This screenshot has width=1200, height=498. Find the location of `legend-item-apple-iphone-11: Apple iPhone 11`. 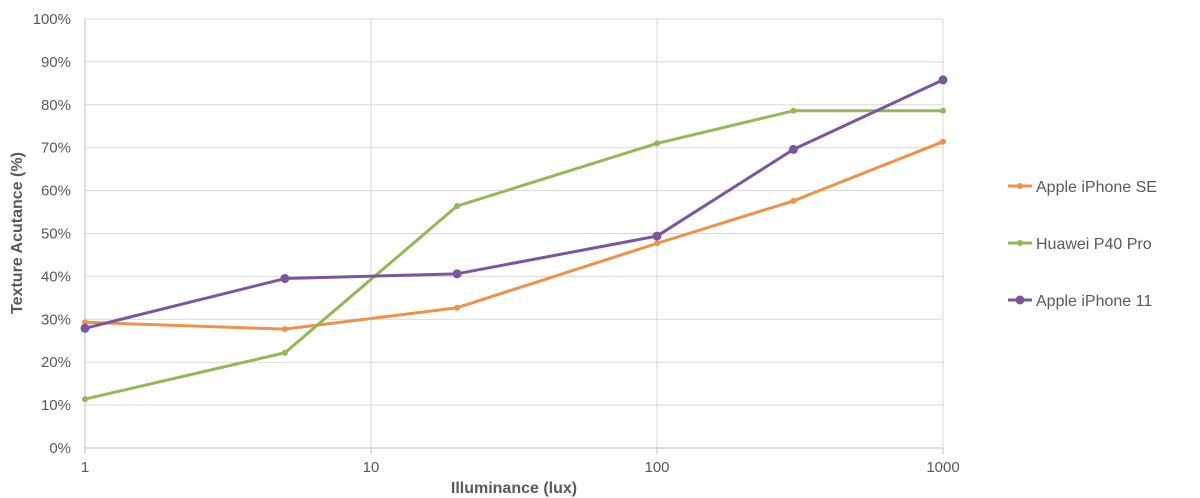

legend-item-apple-iphone-11: Apple iPhone 11 is located at coordinates (1080, 301).